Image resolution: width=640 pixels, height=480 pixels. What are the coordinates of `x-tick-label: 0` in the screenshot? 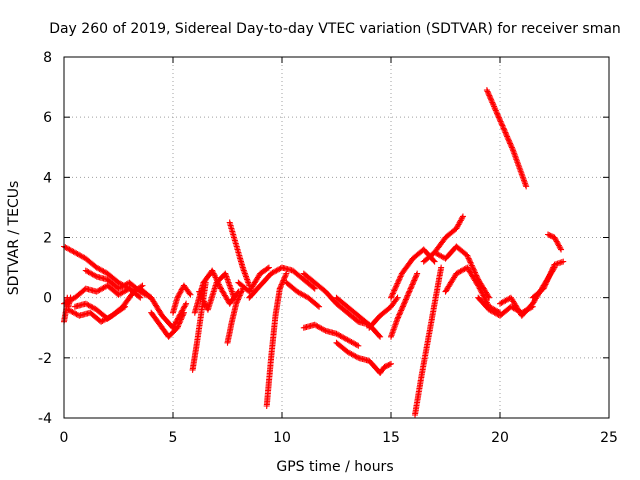 It's located at (64, 438).